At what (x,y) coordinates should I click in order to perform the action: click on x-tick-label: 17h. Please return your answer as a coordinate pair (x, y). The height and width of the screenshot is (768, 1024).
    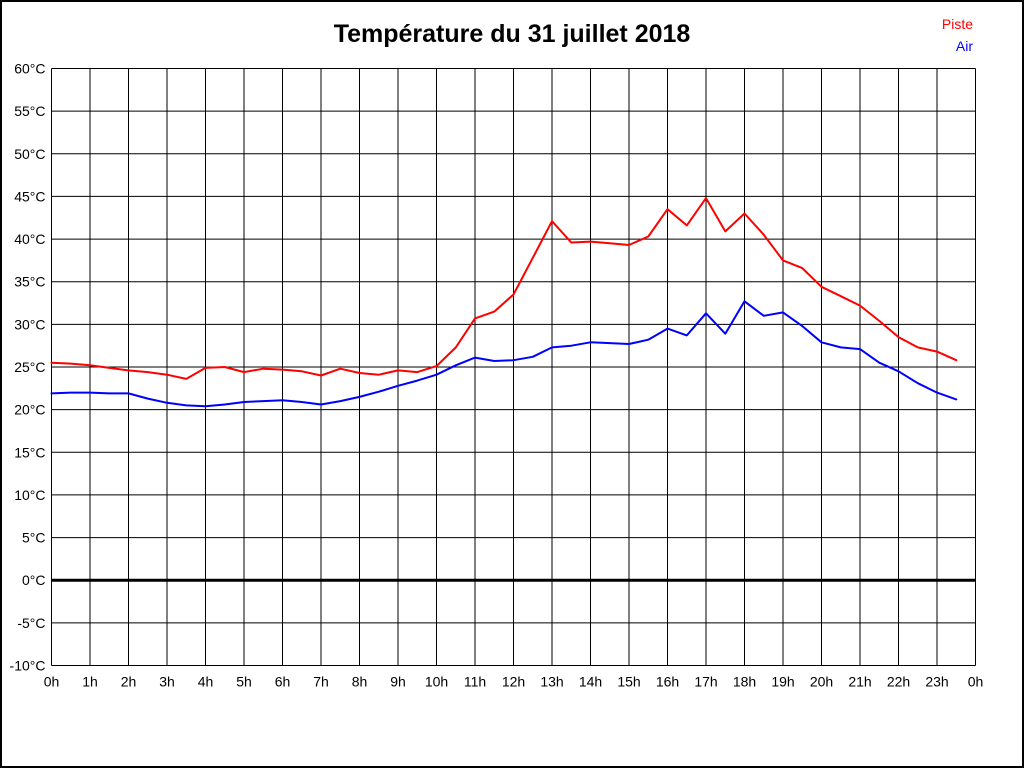
    Looking at the image, I should click on (705, 682).